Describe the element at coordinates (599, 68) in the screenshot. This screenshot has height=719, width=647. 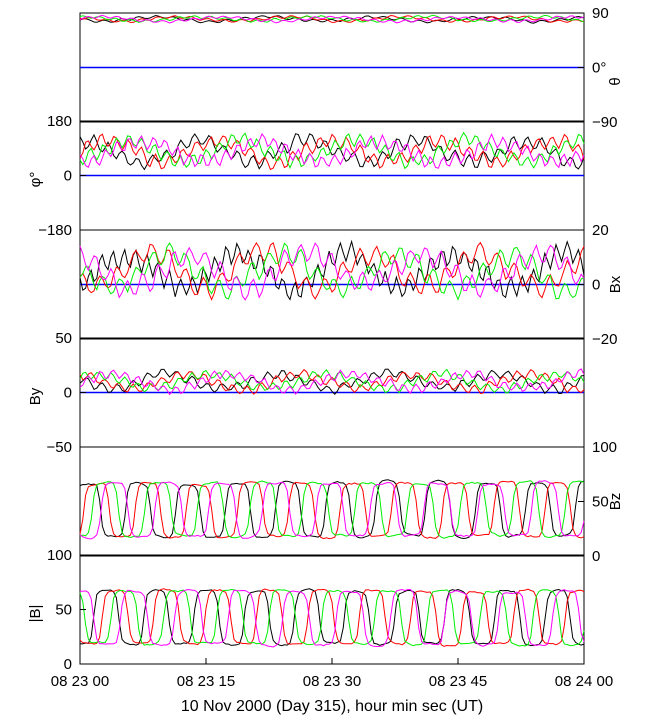
I see `y-tick-label: 0°` at that location.